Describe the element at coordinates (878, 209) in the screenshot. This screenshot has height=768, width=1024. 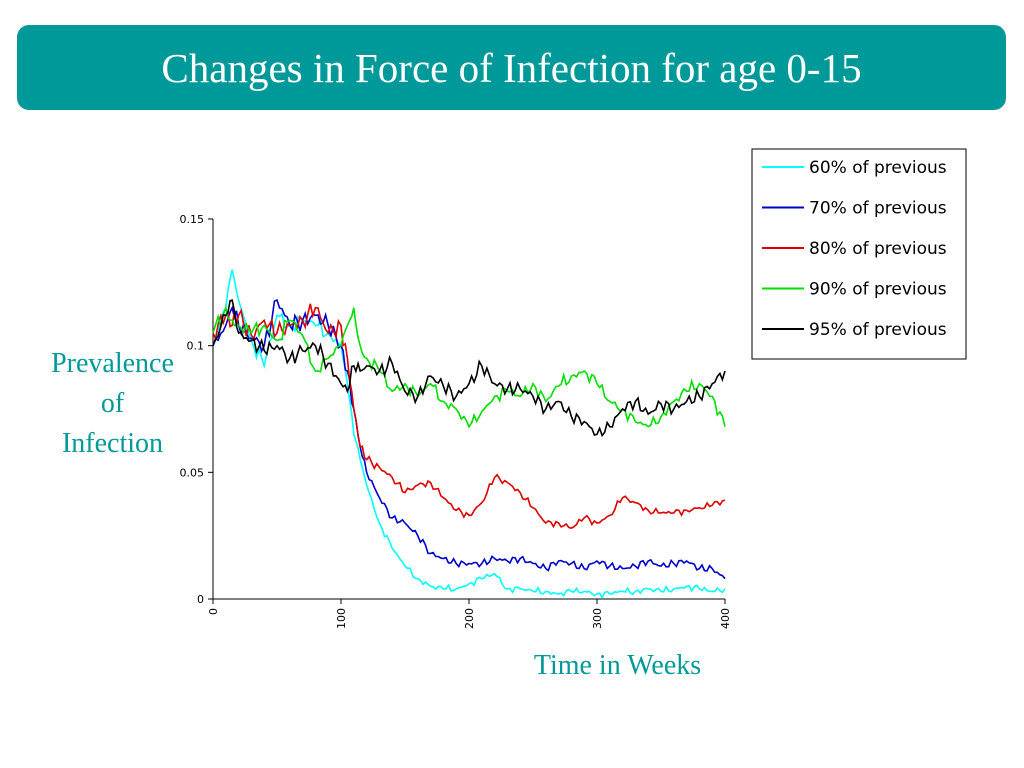
I see `legend-label: 70% of previous` at that location.